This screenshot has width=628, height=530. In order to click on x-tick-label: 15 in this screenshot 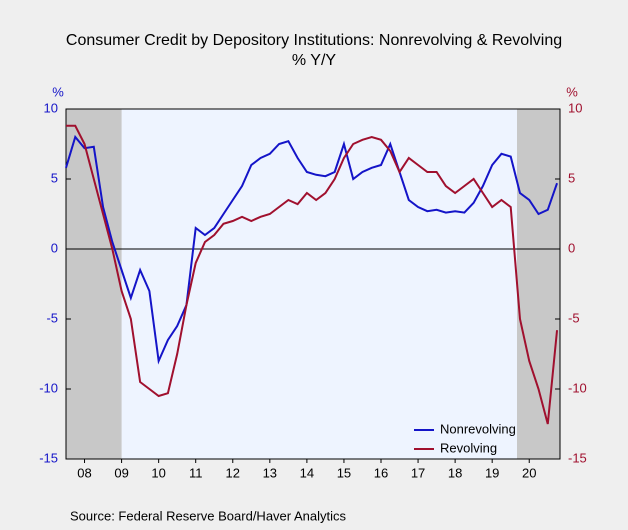, I will do `click(344, 472)`.